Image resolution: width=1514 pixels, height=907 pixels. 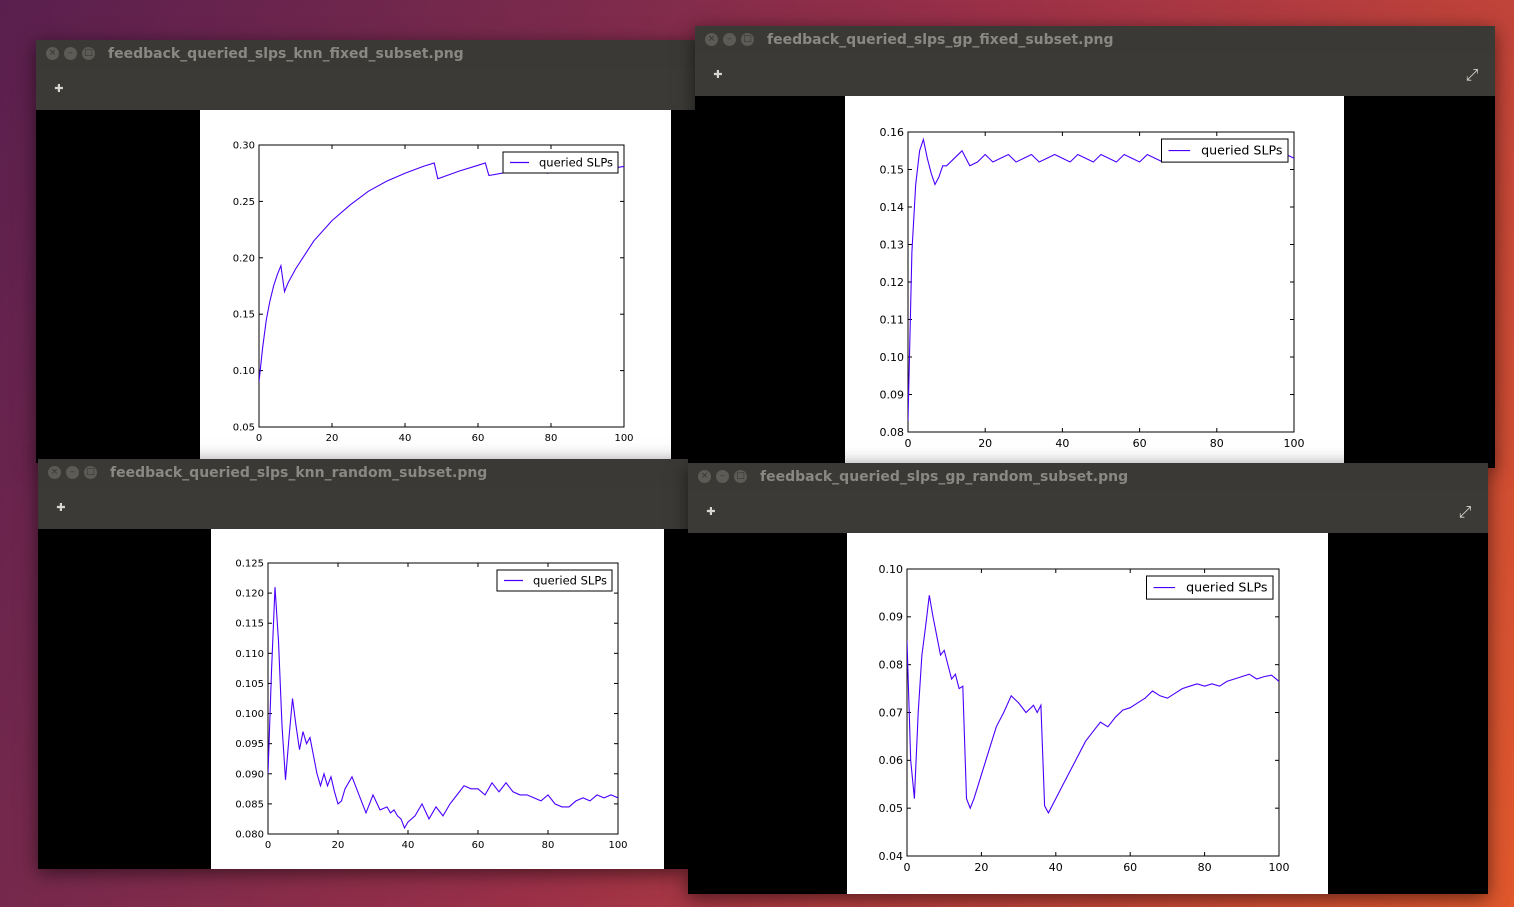 I want to click on y-tick-label: 0.25, so click(x=244, y=202).